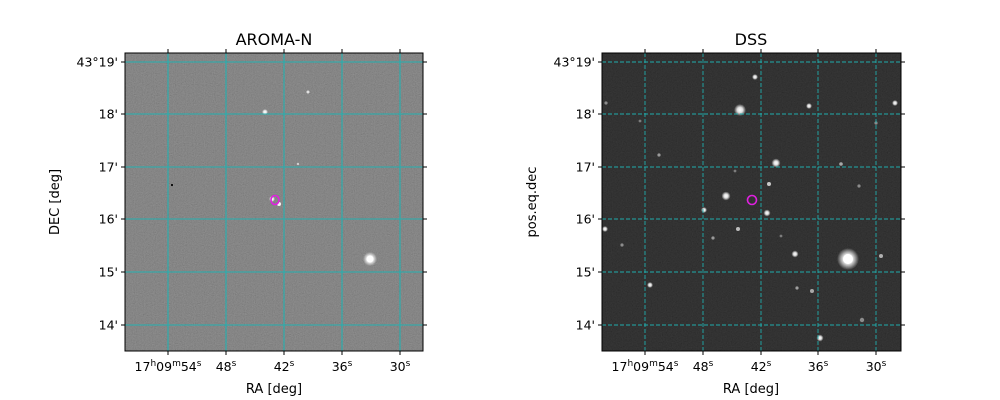 The width and height of the screenshot is (1000, 400). I want to click on y-axis-label: pos.eq.dec, so click(532, 202).